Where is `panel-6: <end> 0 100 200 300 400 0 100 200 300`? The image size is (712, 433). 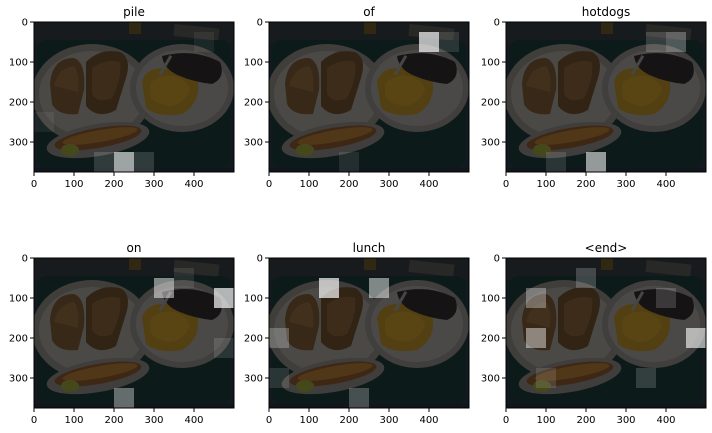 panel-6: <end> 0 100 200 300 400 0 100 200 300 is located at coordinates (594, 333).